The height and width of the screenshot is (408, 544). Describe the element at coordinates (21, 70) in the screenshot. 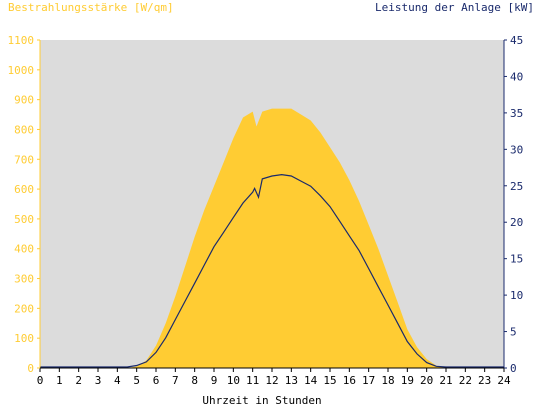

I see `left-tick-label: 1000` at that location.